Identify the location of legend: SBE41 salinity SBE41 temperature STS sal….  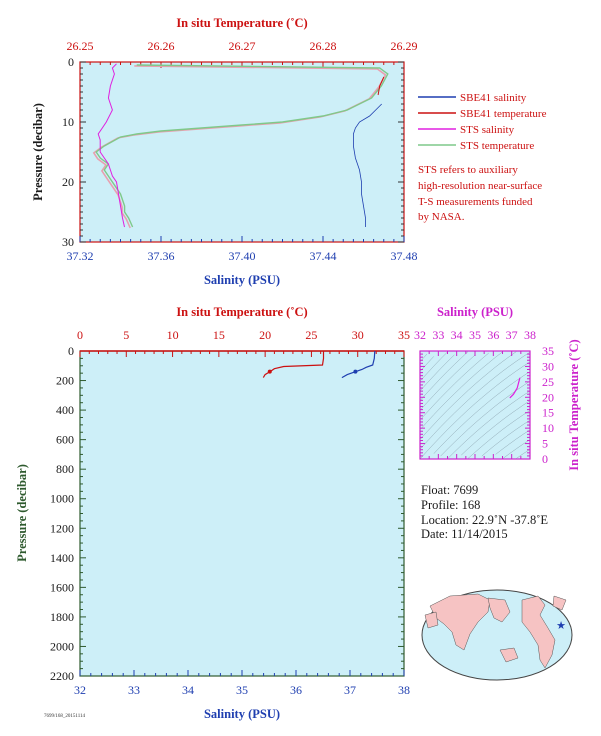
(482, 157).